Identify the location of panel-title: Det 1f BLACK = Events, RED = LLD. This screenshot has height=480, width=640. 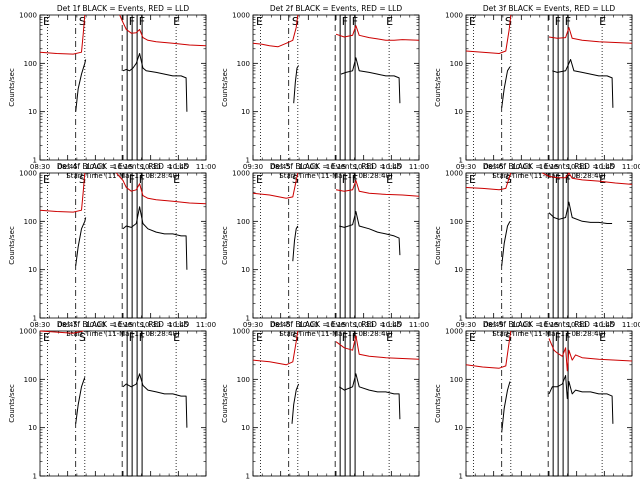
(123, 8).